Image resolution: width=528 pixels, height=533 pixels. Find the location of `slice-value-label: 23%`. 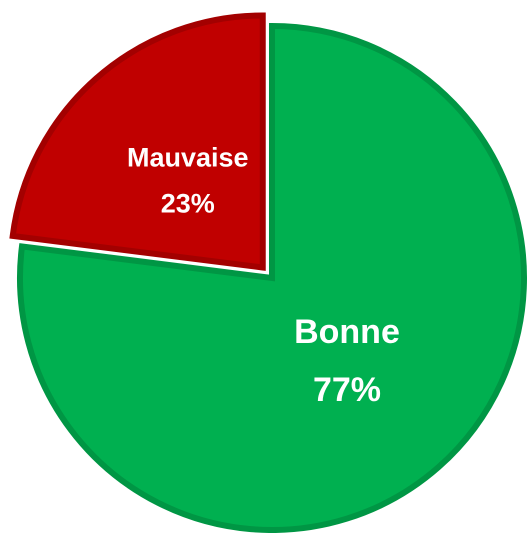

slice-value-label: 23% is located at coordinates (188, 204).